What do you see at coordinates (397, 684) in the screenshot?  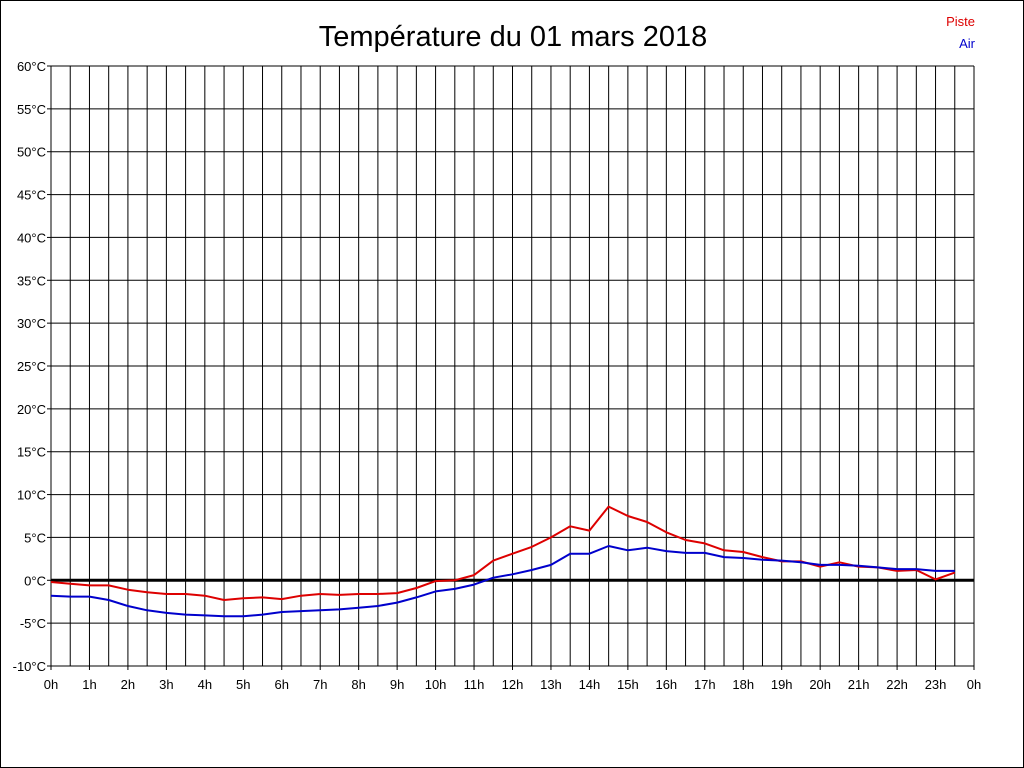 I see `x-tick-label: 9h` at bounding box center [397, 684].